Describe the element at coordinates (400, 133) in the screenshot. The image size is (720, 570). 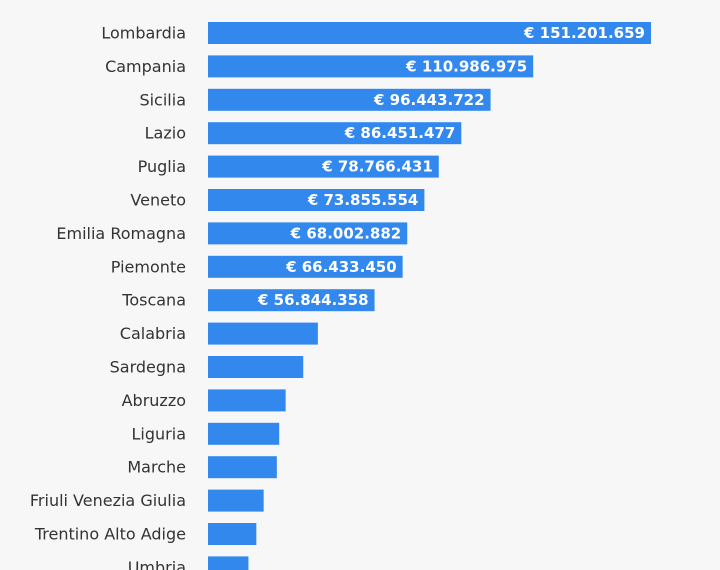
I see `value-label-lazio: € 86.451.477` at that location.